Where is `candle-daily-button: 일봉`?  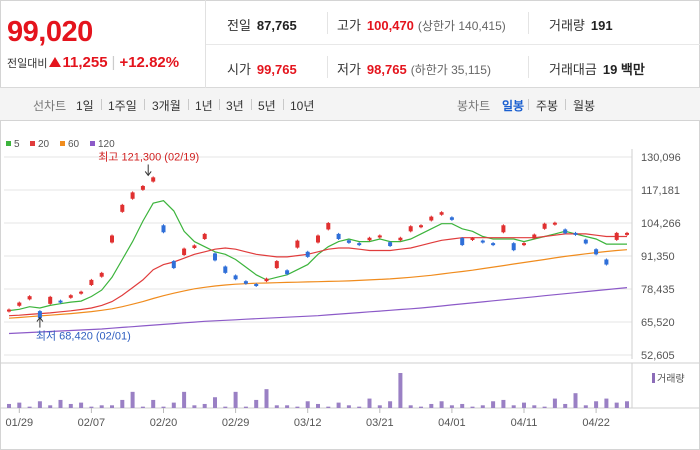
candle-daily-button: 일봉 is located at coordinates (513, 106).